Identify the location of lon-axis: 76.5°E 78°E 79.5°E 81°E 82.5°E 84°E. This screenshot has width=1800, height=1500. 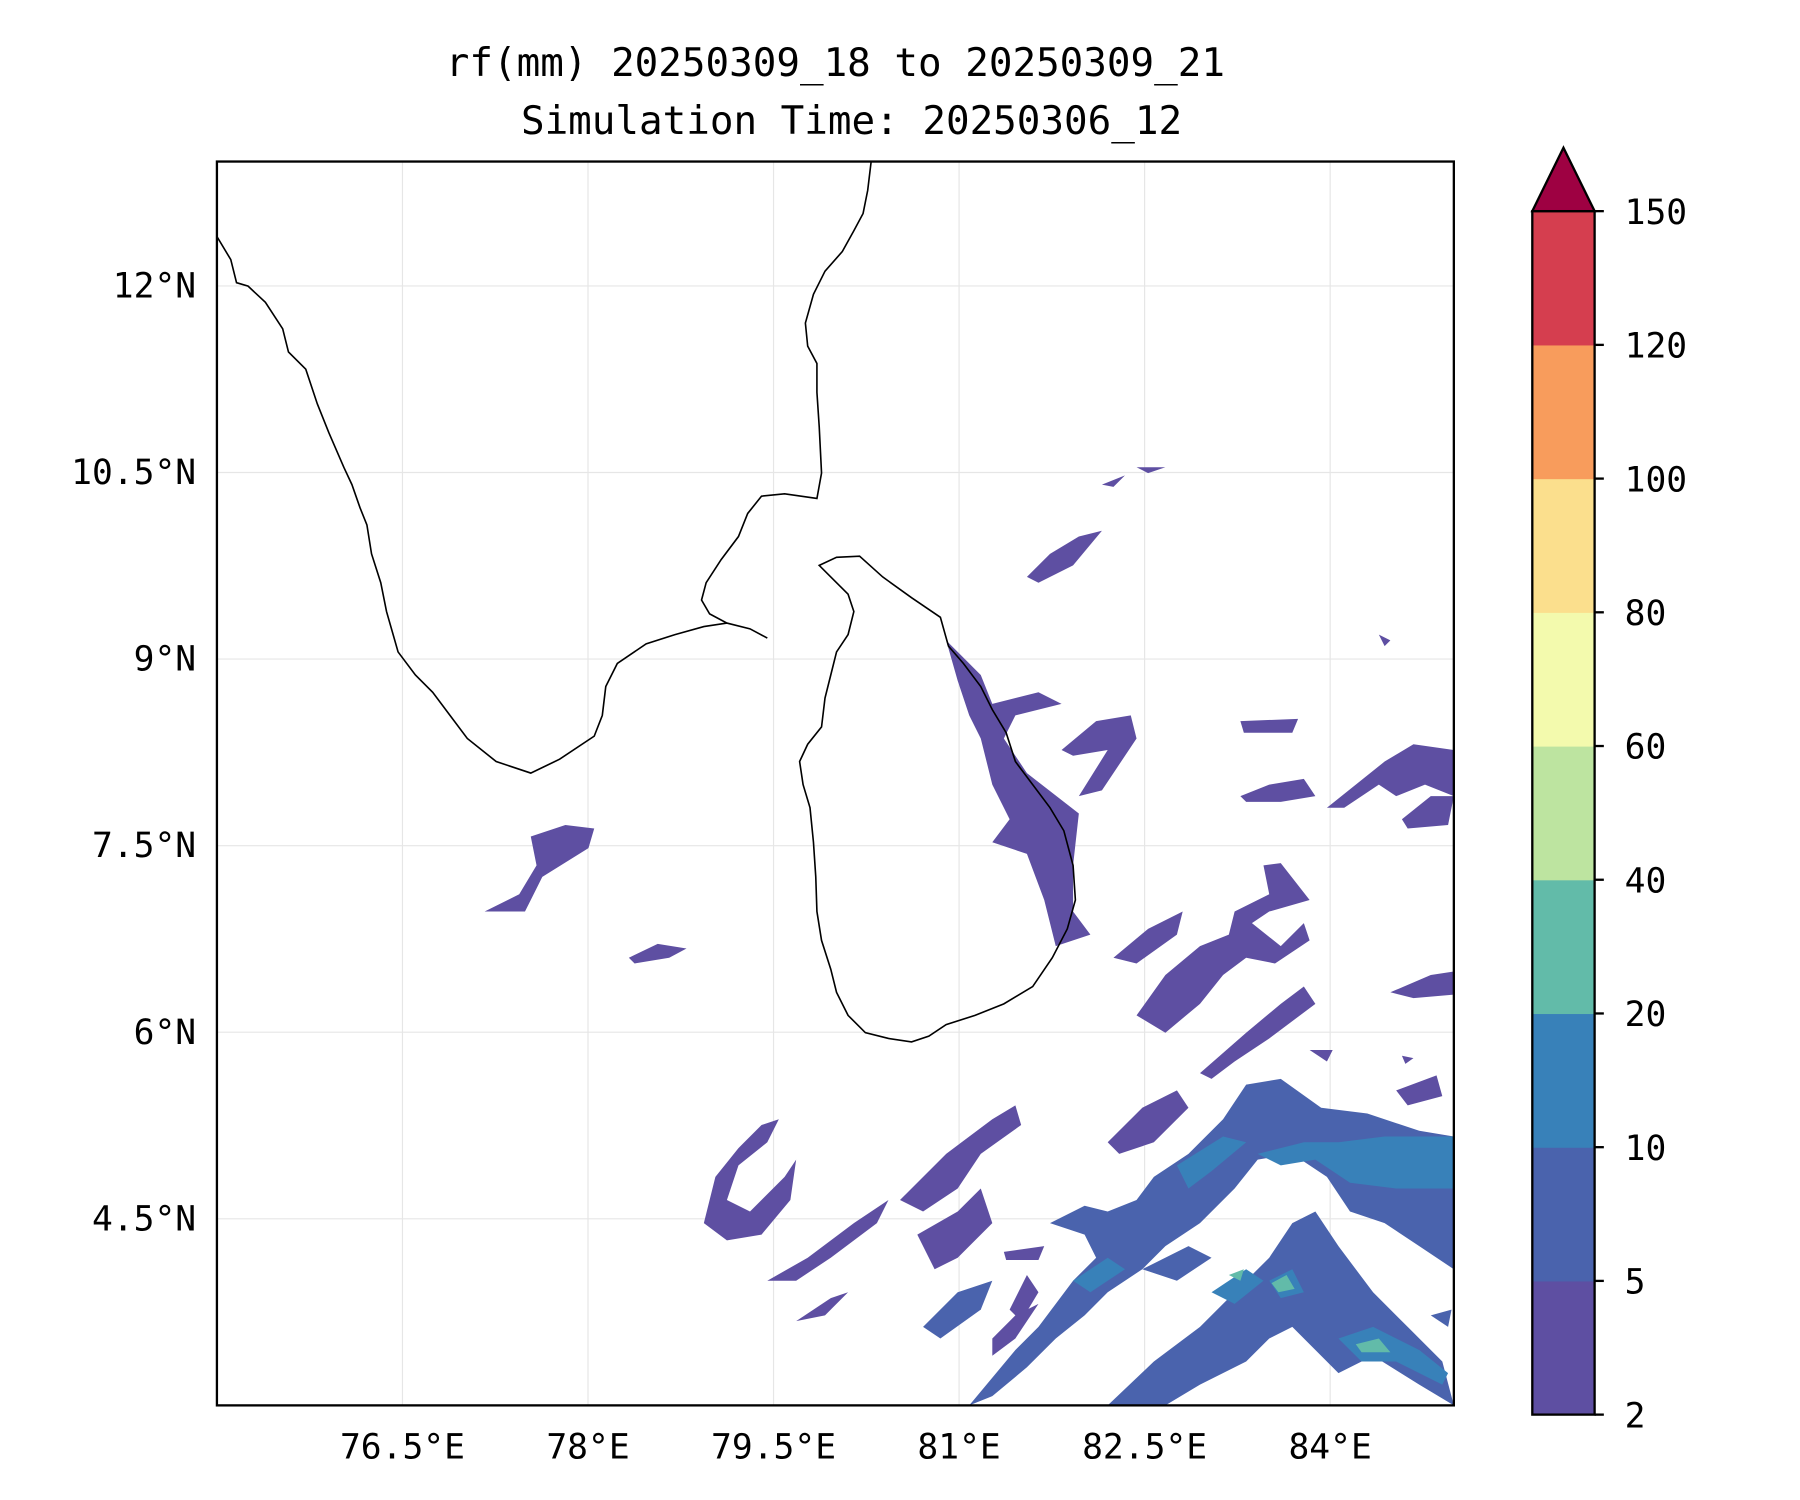
(856, 1447).